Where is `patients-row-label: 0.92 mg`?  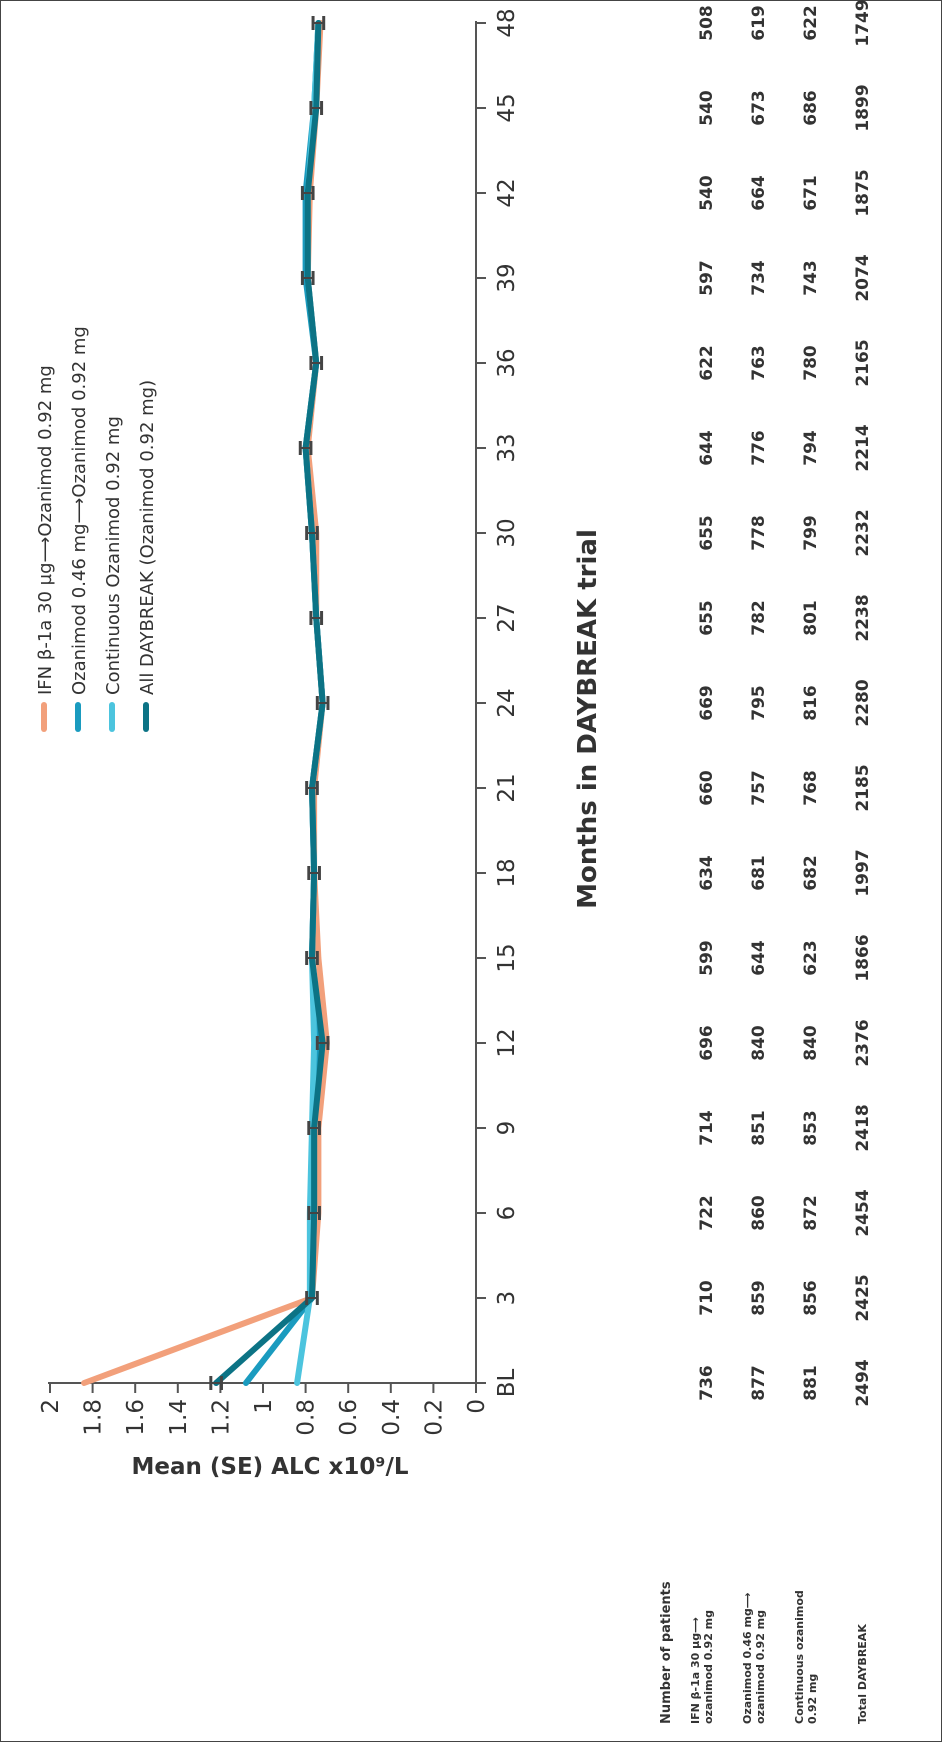 patients-row-label: 0.92 mg is located at coordinates (812, 1699).